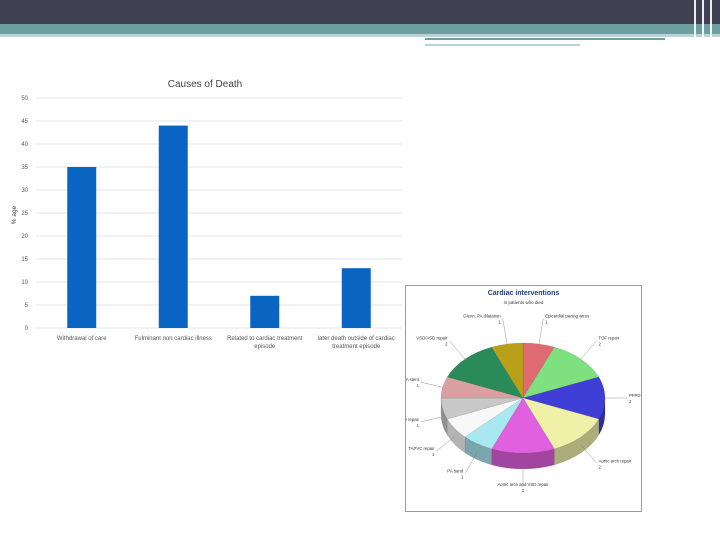 The width and height of the screenshot is (720, 540). What do you see at coordinates (523, 302) in the screenshot?
I see `pie-subtitle: in patients who died` at bounding box center [523, 302].